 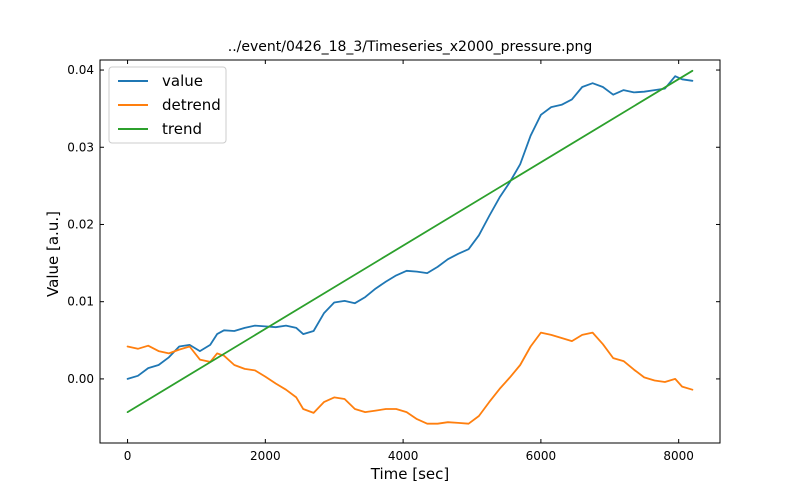 What do you see at coordinates (128, 456) in the screenshot?
I see `x-tick-label: 0` at bounding box center [128, 456].